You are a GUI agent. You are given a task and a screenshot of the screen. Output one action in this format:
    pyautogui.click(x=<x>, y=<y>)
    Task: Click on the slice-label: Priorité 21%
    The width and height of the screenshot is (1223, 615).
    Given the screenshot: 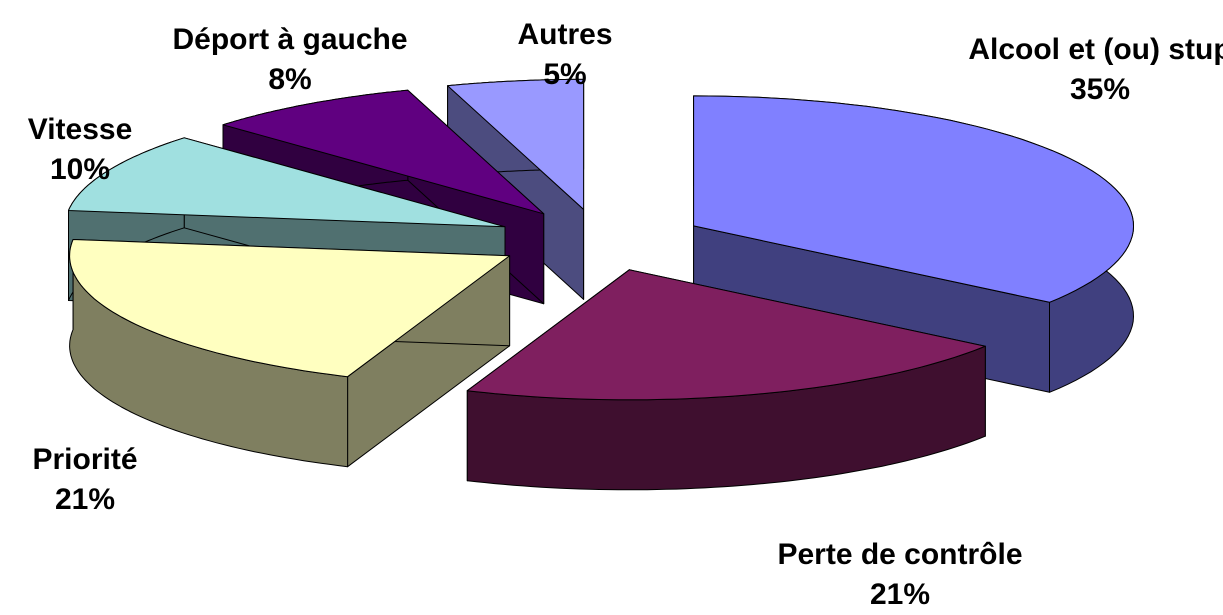 What is the action you would take?
    pyautogui.click(x=92, y=480)
    